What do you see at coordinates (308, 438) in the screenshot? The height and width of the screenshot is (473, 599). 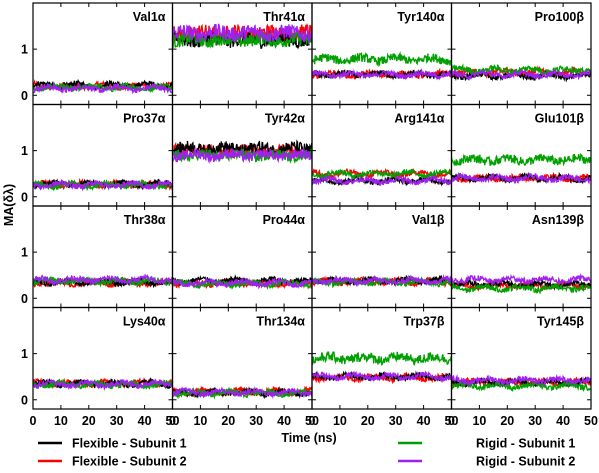 I see `x-axis-label: Time (ns)` at bounding box center [308, 438].